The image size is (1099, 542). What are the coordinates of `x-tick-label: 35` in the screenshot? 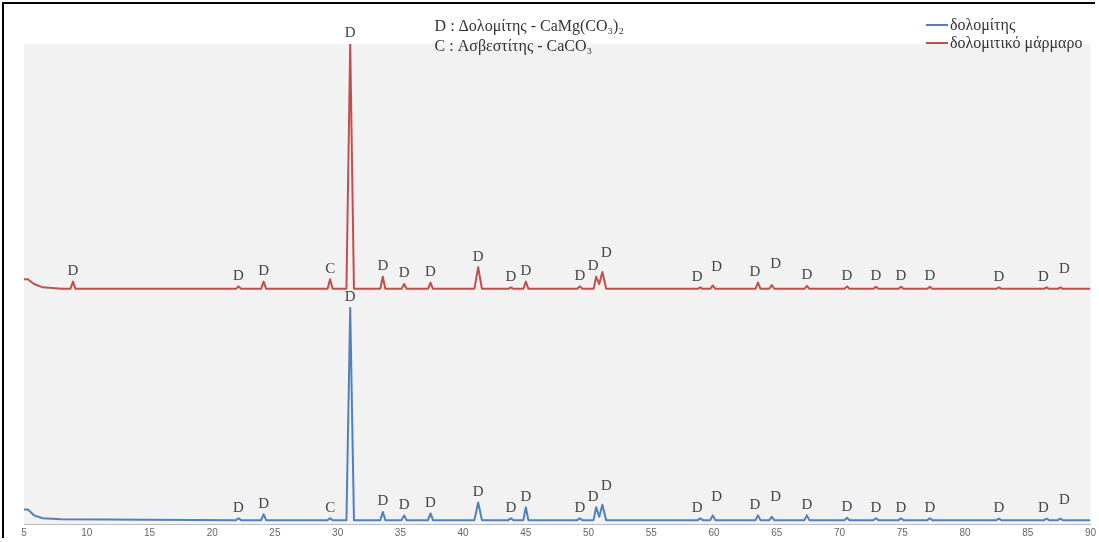 It's located at (400, 532).